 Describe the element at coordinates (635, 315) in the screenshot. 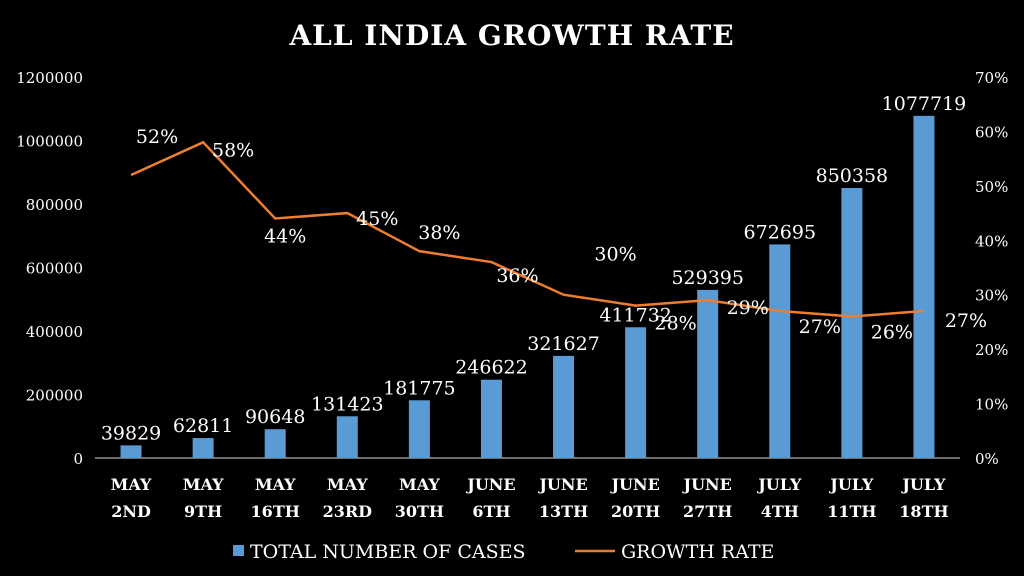

I see `bar-data-label: 411732` at that location.